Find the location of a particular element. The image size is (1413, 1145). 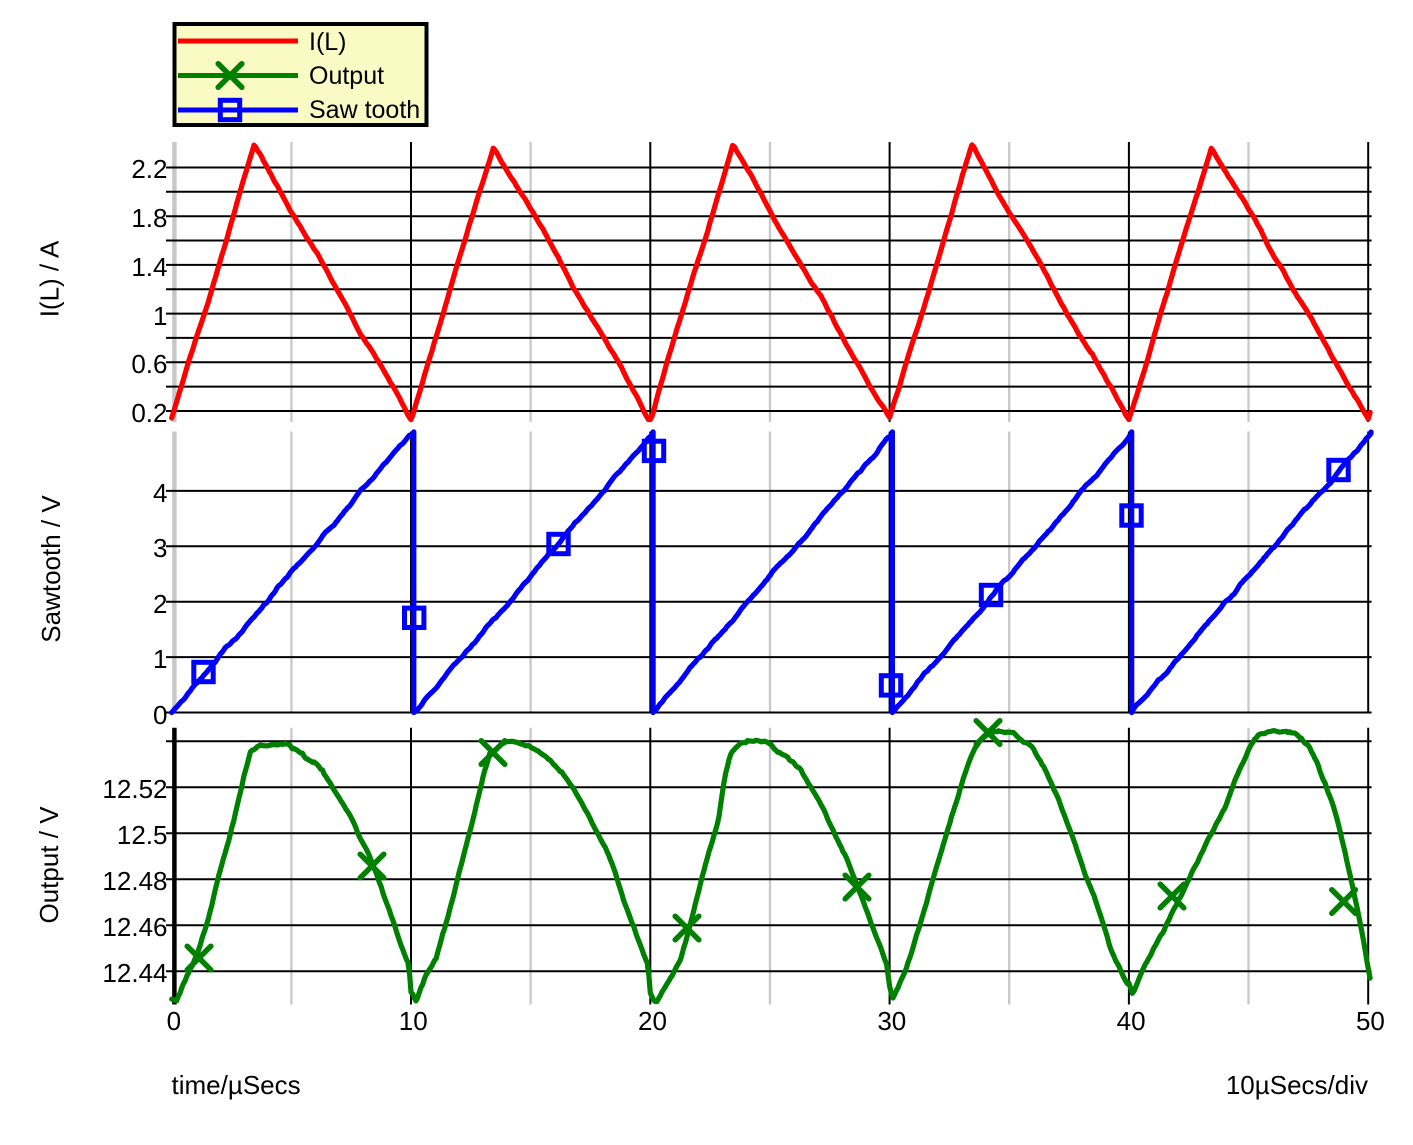

svg-text: 12.46 is located at coordinates (134, 927).